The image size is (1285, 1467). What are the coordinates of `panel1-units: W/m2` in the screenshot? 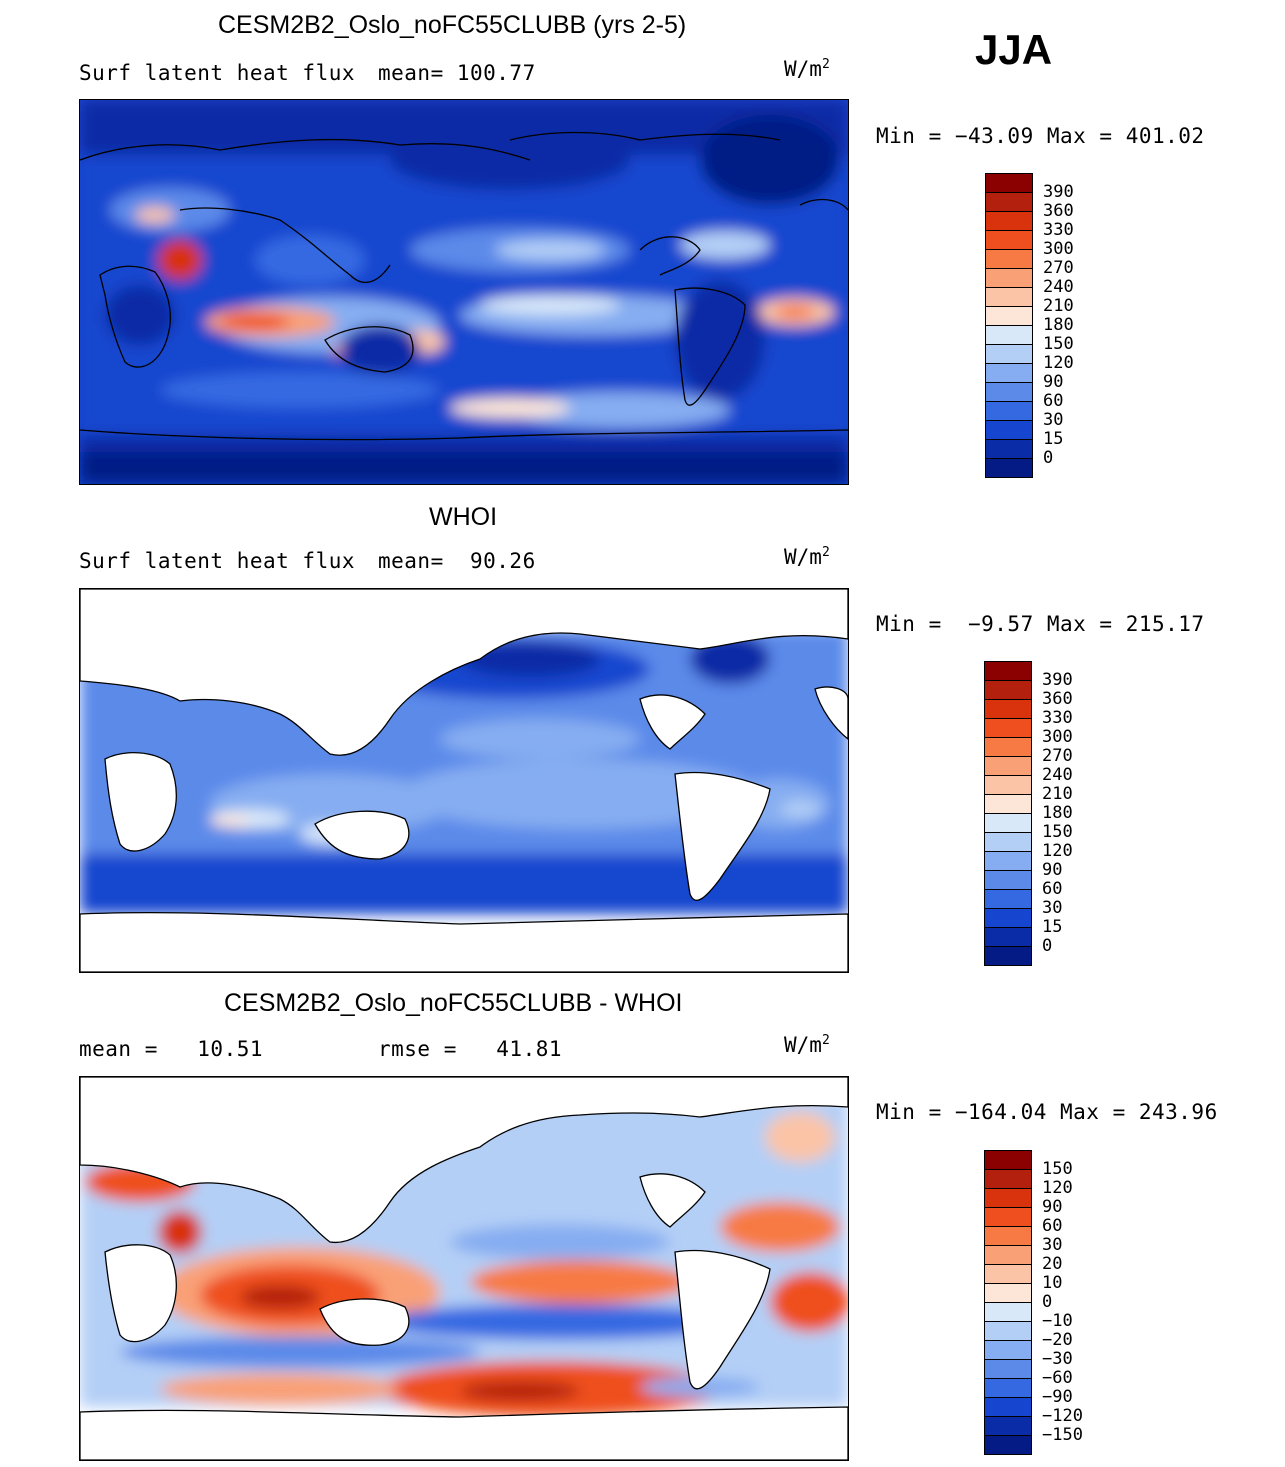 It's located at (807, 69).